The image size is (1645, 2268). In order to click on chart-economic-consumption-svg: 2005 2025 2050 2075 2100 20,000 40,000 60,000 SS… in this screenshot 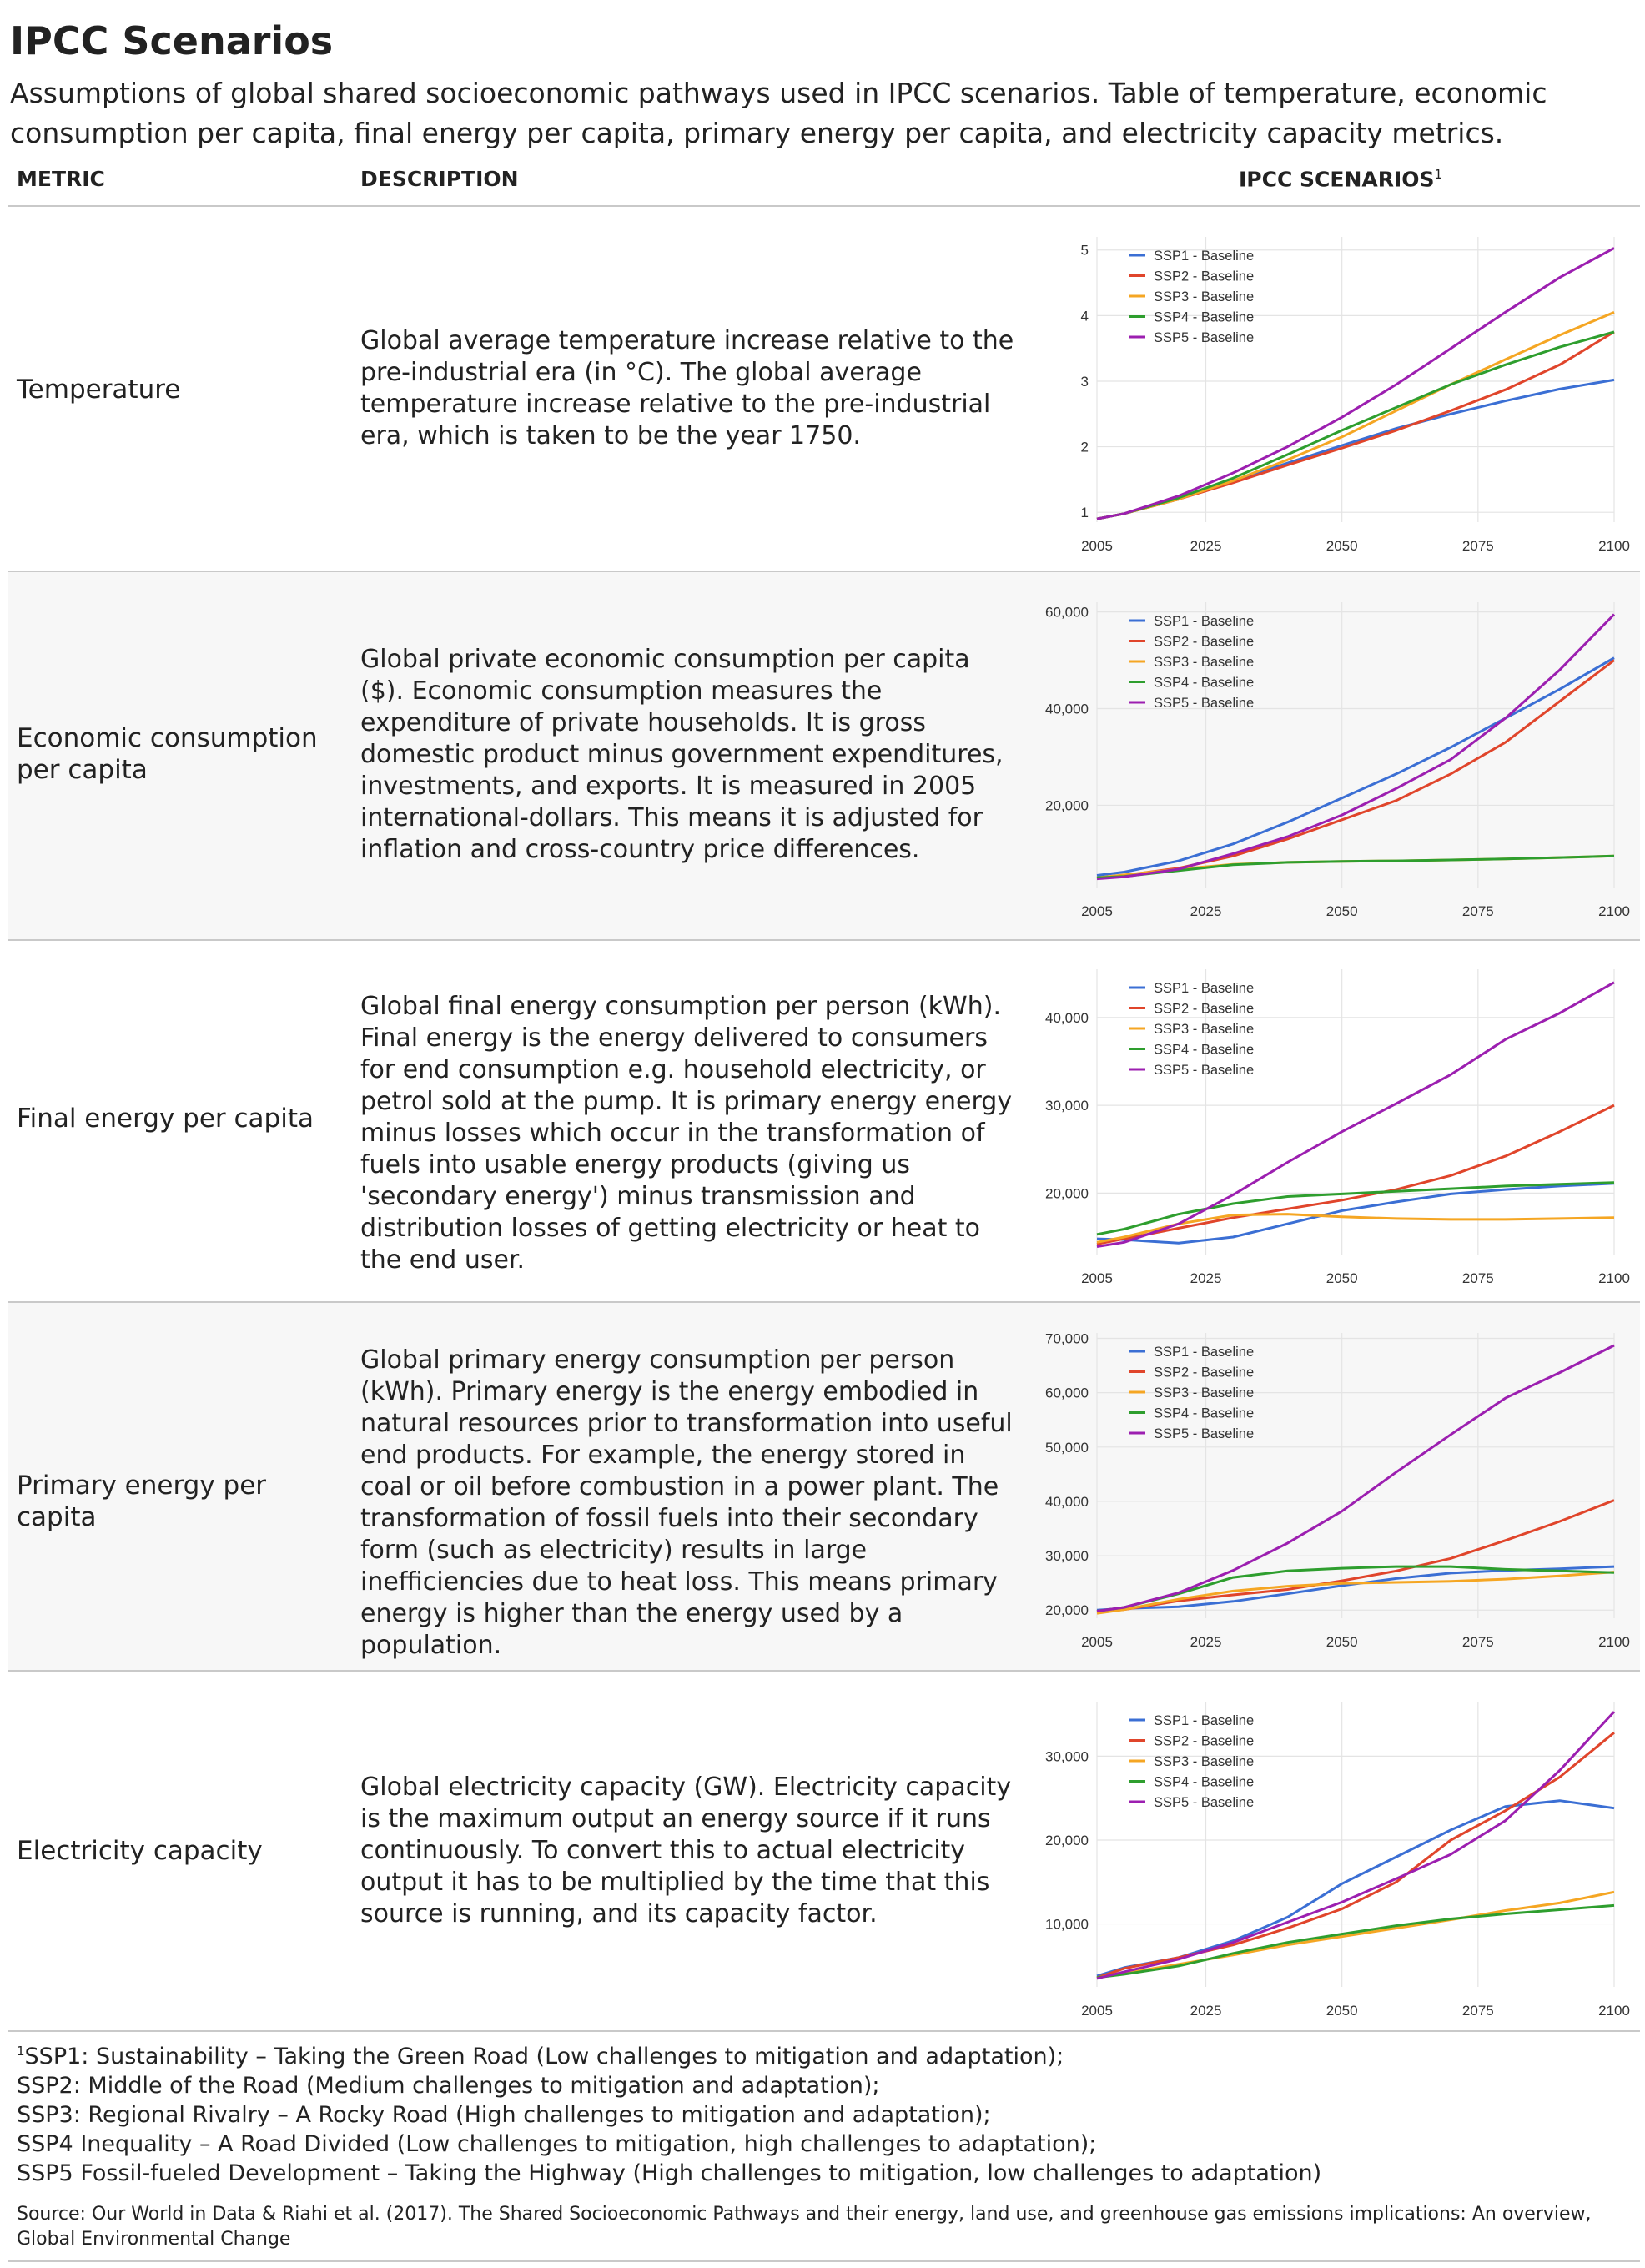, I will do `click(1337, 760)`.